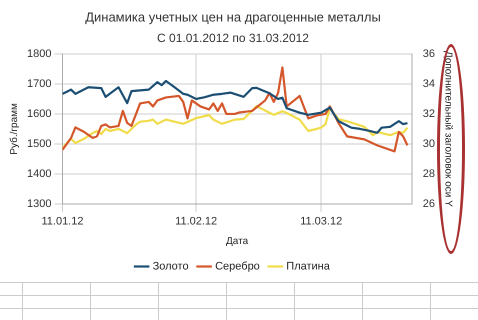 Image resolution: width=478 pixels, height=320 pixels. I want to click on y-axis-title: Руб./грамм, so click(14, 128).